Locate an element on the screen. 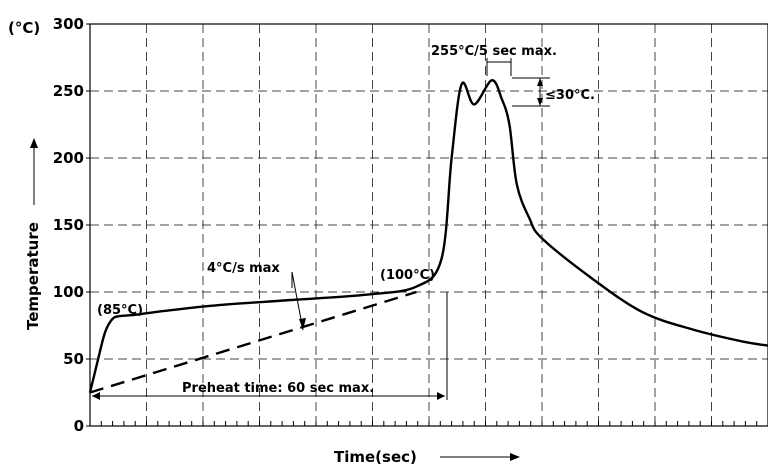  y-unit-label: (°C) is located at coordinates (24, 28).